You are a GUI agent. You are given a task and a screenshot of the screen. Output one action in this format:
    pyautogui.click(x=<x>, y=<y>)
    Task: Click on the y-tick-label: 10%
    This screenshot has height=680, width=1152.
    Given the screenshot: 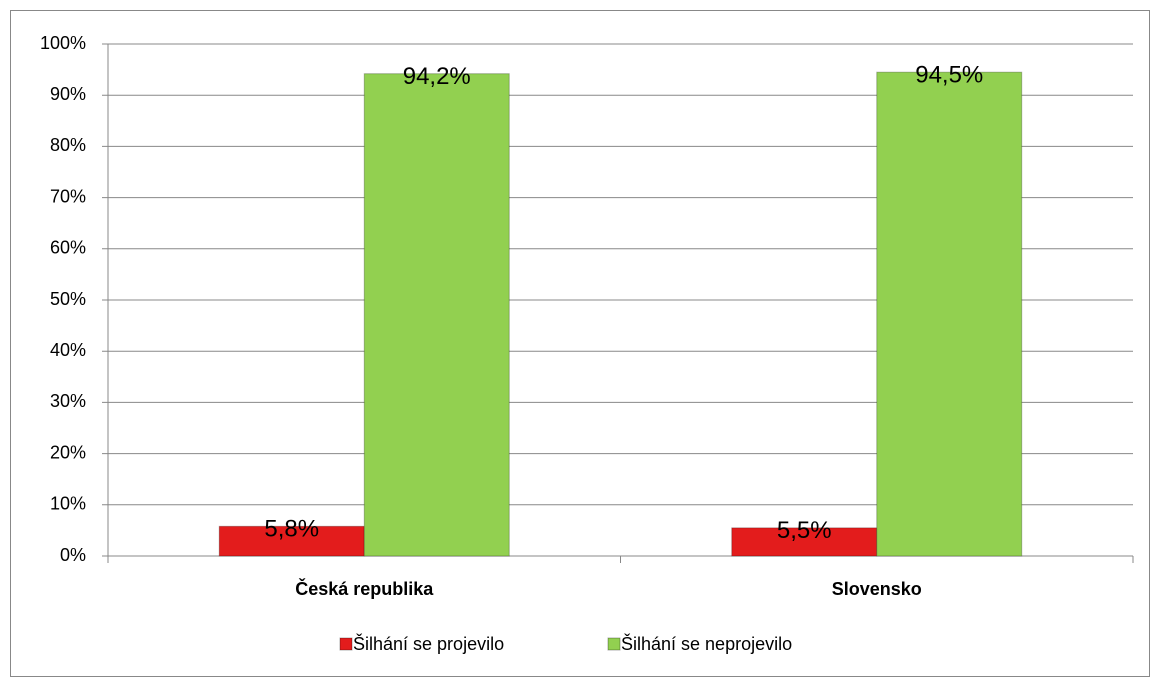 What is the action you would take?
    pyautogui.click(x=68, y=504)
    